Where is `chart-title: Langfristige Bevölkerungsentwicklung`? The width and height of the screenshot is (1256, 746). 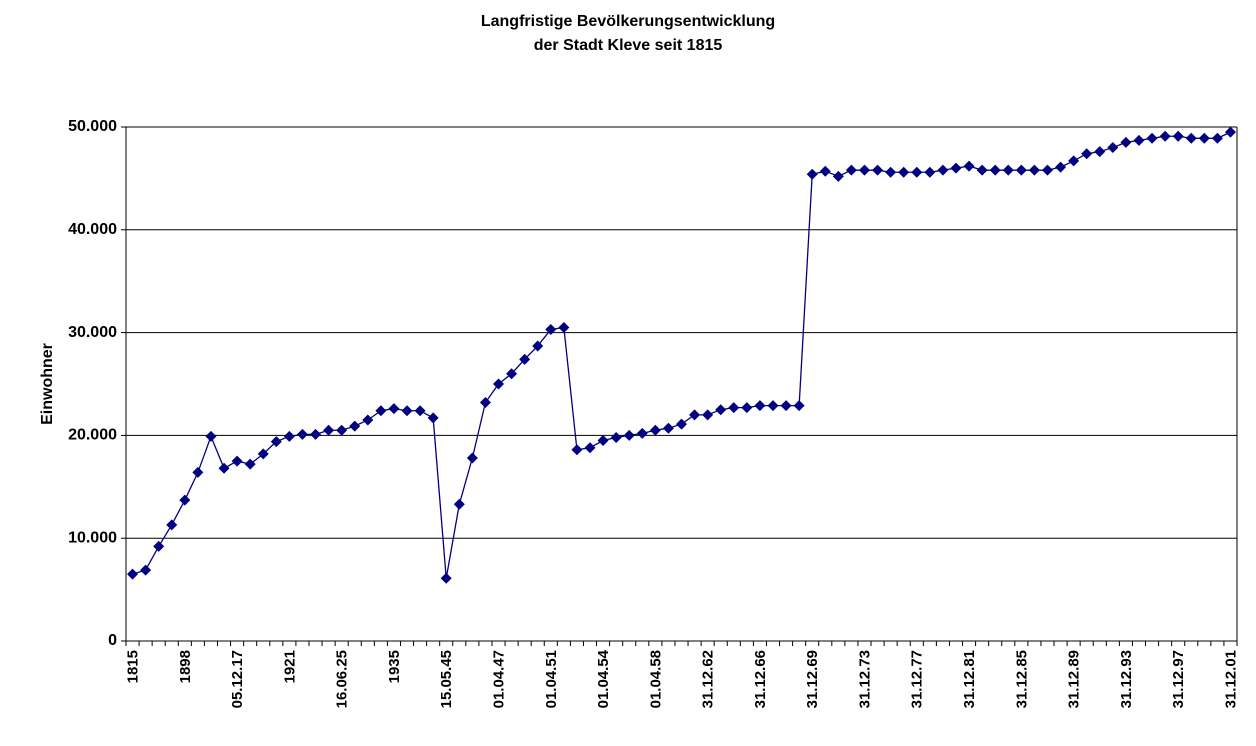 chart-title: Langfristige Bevölkerungsentwicklung is located at coordinates (628, 21).